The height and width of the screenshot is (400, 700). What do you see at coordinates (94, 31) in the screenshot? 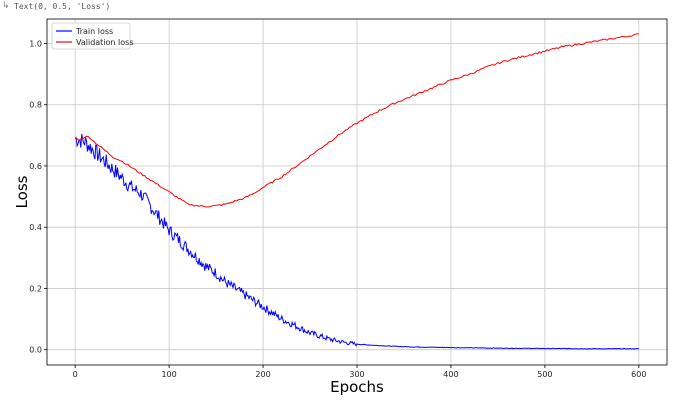
I see `legend-label: Train loss` at bounding box center [94, 31].